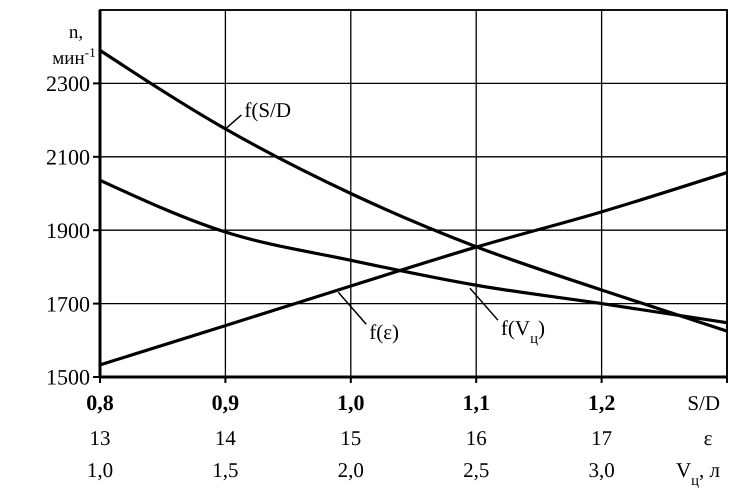  I want to click on x-tick-label: 14, so click(225, 438).